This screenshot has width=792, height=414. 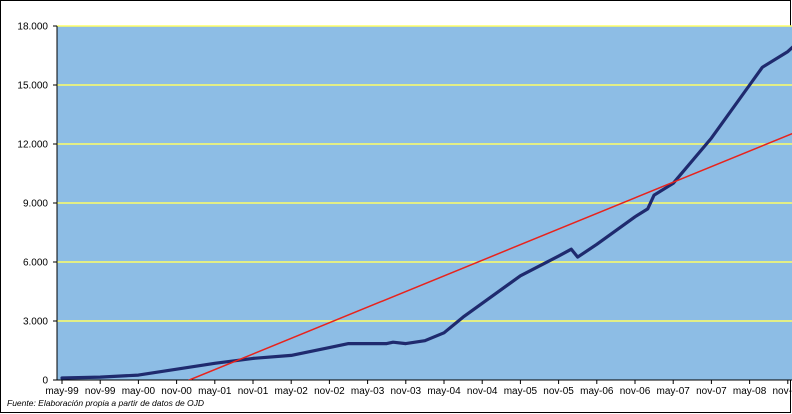 I want to click on y-tick-label: 15.000, so click(x=32, y=86).